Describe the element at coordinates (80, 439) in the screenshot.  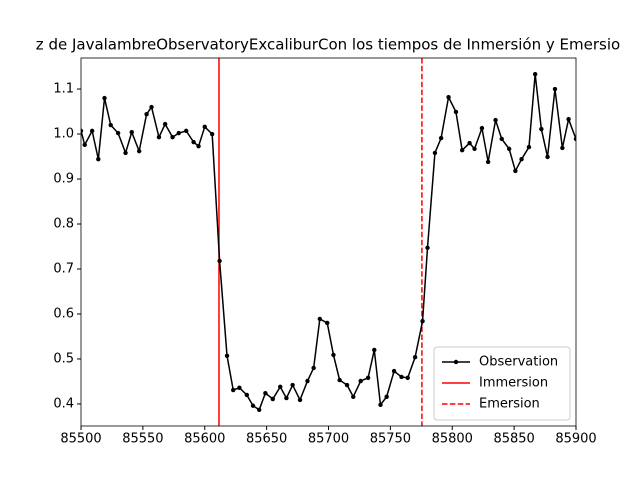
I see `x-tick-label: 85500` at that location.